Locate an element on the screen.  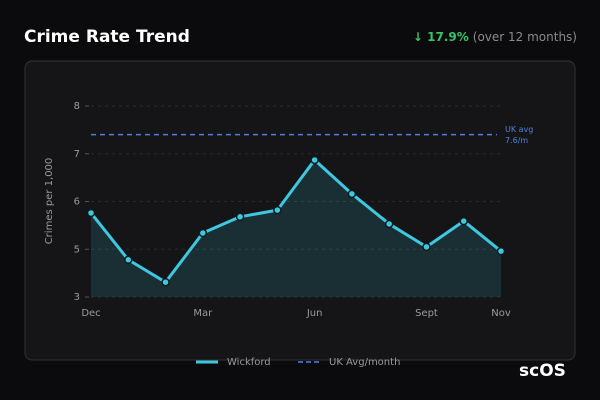
change-value: ↓ 17.9% is located at coordinates (441, 37).